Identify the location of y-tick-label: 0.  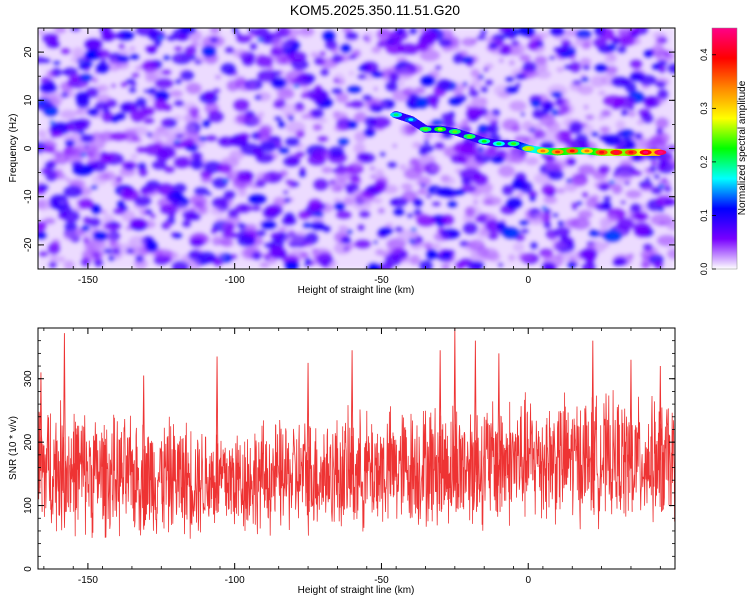
(28, 148).